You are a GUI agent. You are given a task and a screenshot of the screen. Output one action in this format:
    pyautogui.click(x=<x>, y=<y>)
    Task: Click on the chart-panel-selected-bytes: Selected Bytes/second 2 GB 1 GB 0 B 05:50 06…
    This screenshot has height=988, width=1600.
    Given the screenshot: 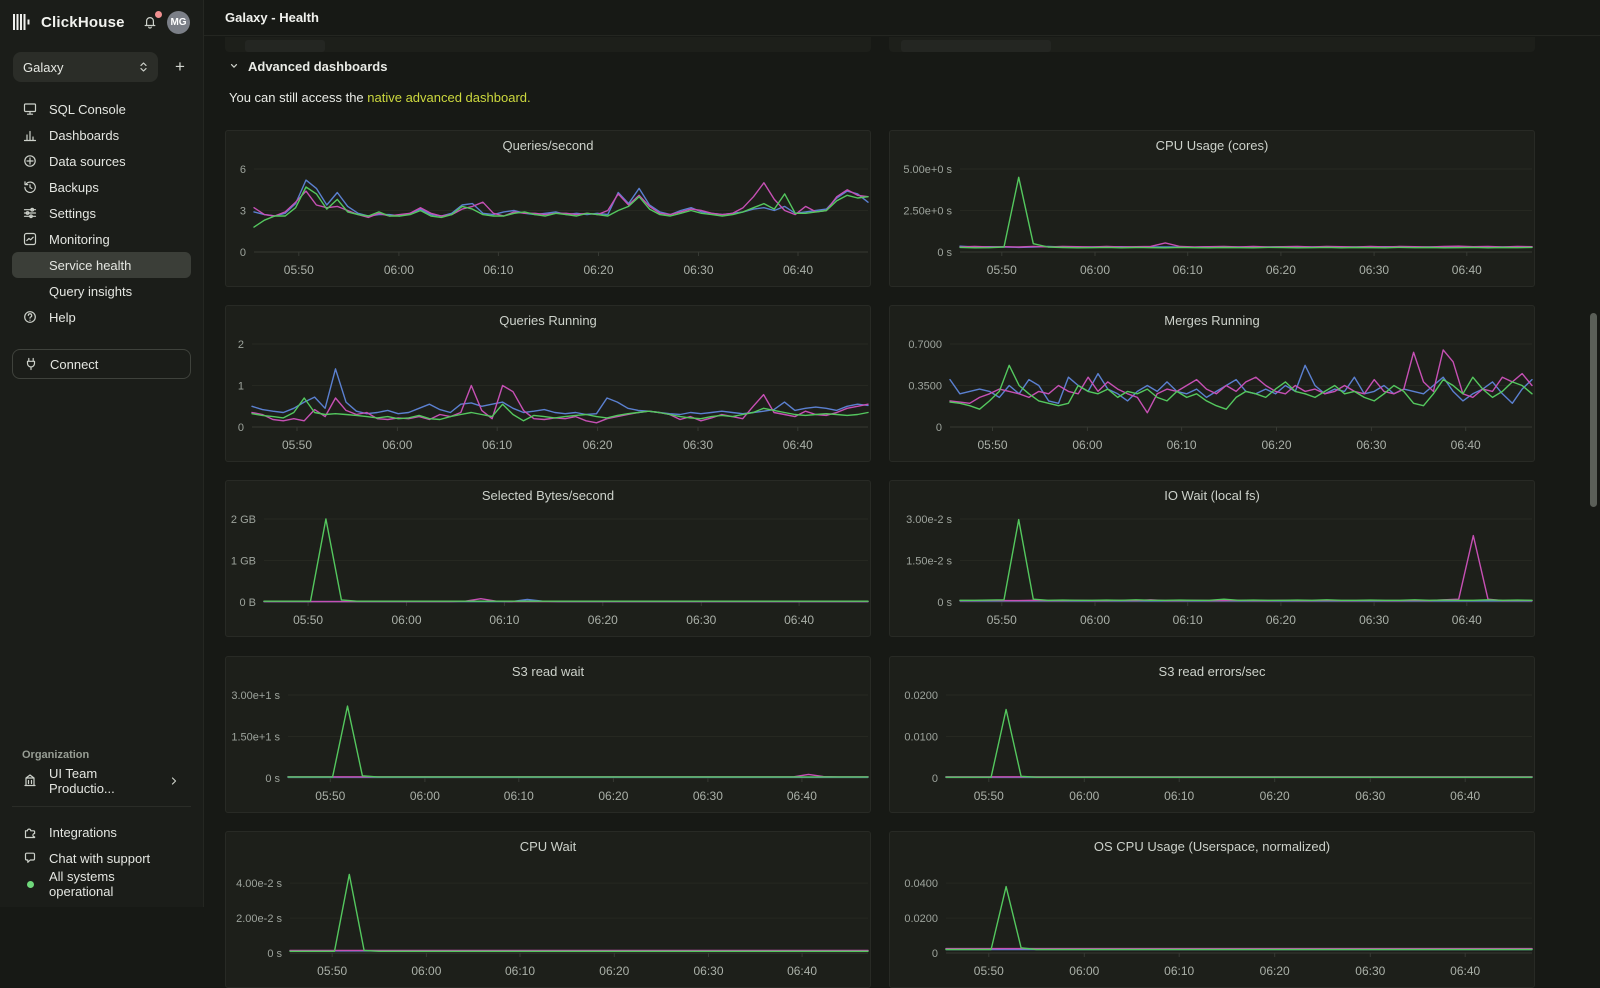 What is the action you would take?
    pyautogui.click(x=548, y=558)
    